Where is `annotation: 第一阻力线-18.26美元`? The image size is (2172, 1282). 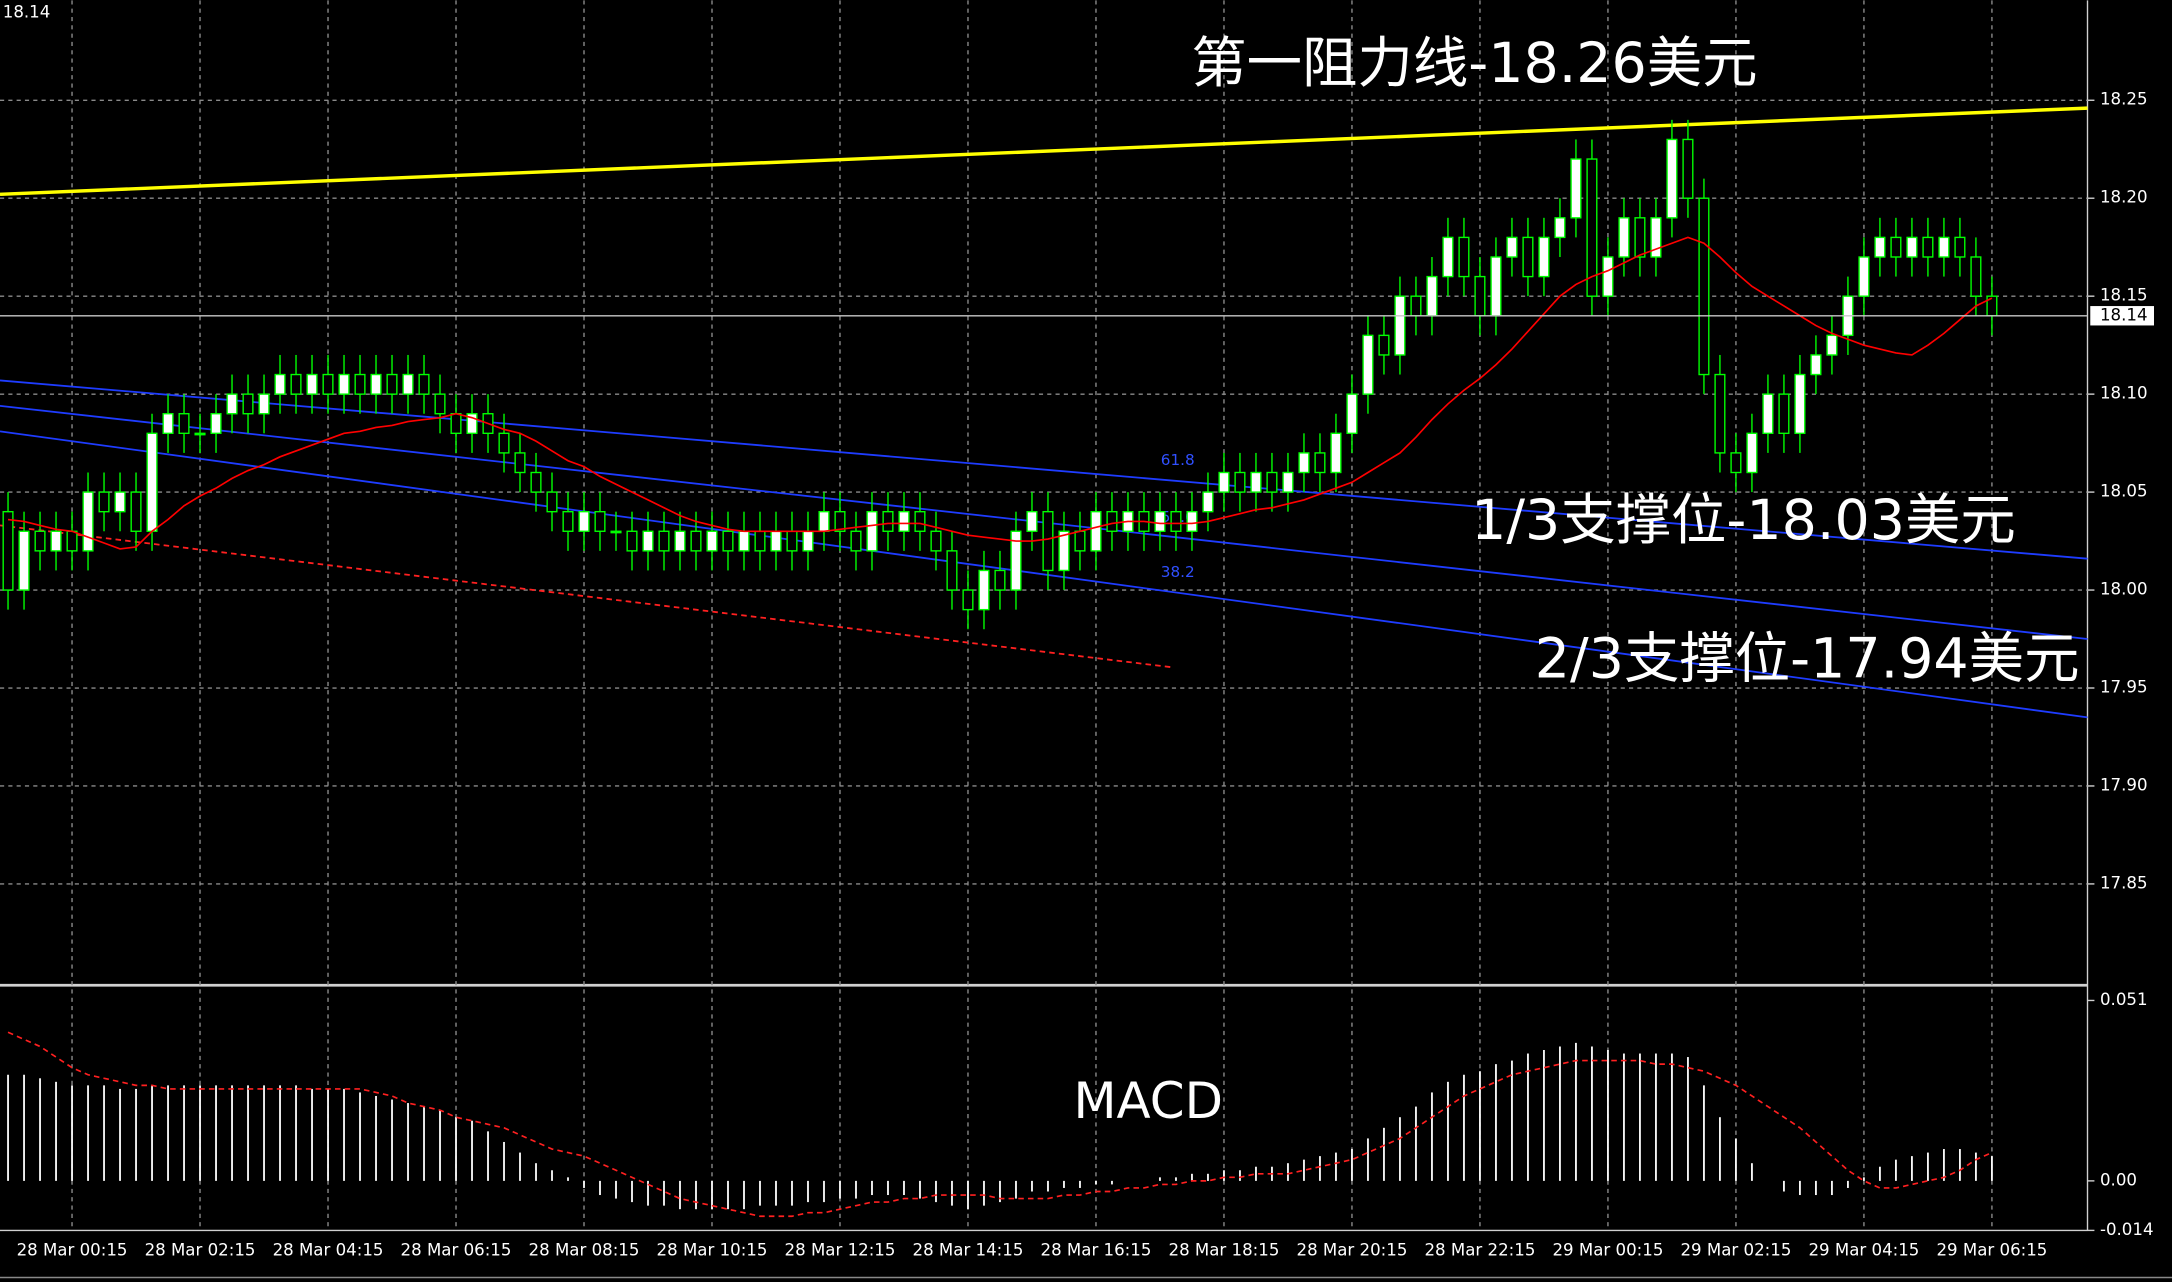
annotation: 第一阻力线-18.26美元 is located at coordinates (1474, 64).